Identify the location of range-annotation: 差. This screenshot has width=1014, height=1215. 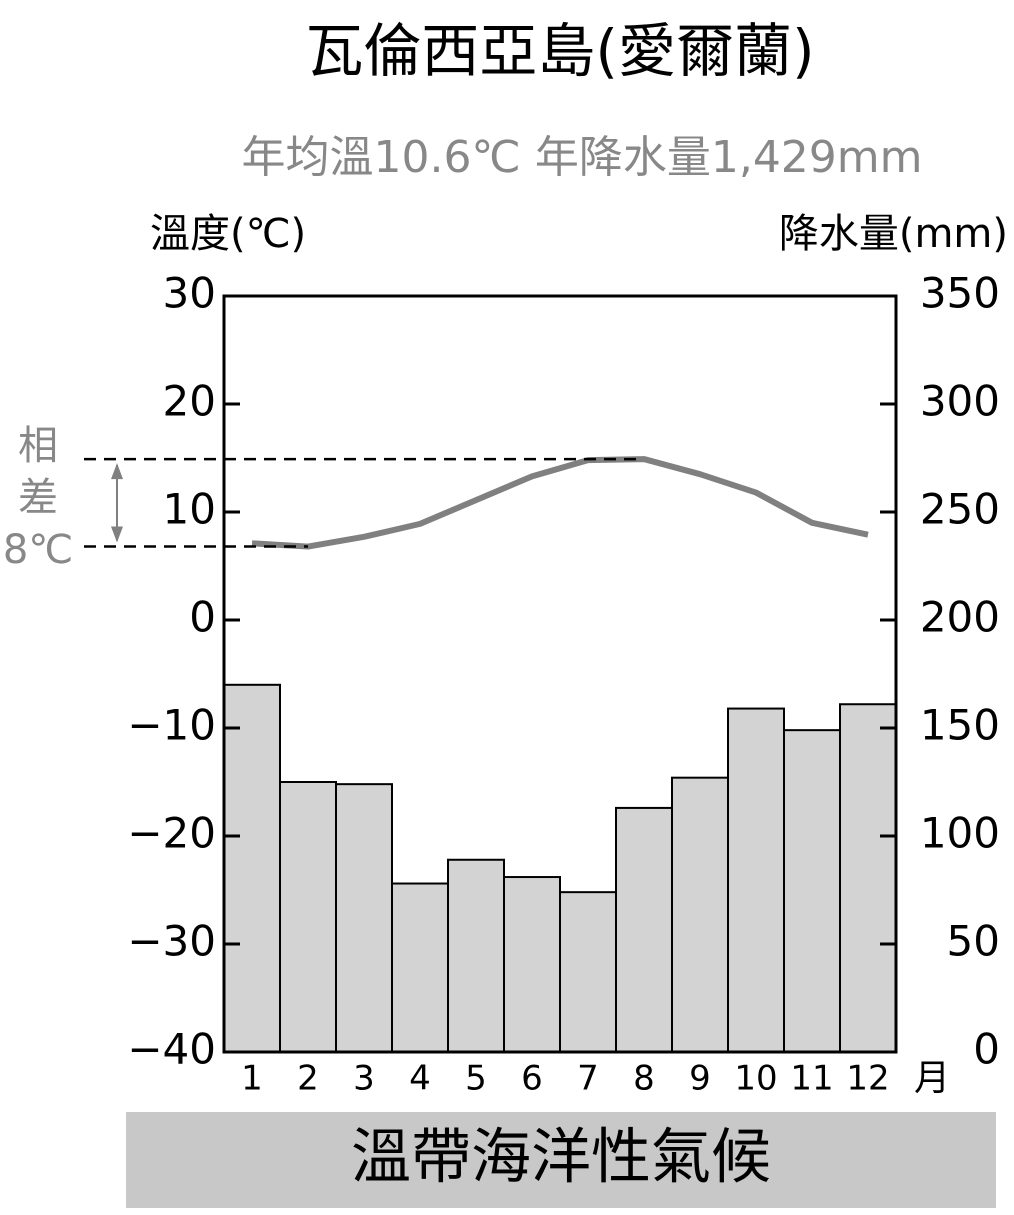
(38, 498).